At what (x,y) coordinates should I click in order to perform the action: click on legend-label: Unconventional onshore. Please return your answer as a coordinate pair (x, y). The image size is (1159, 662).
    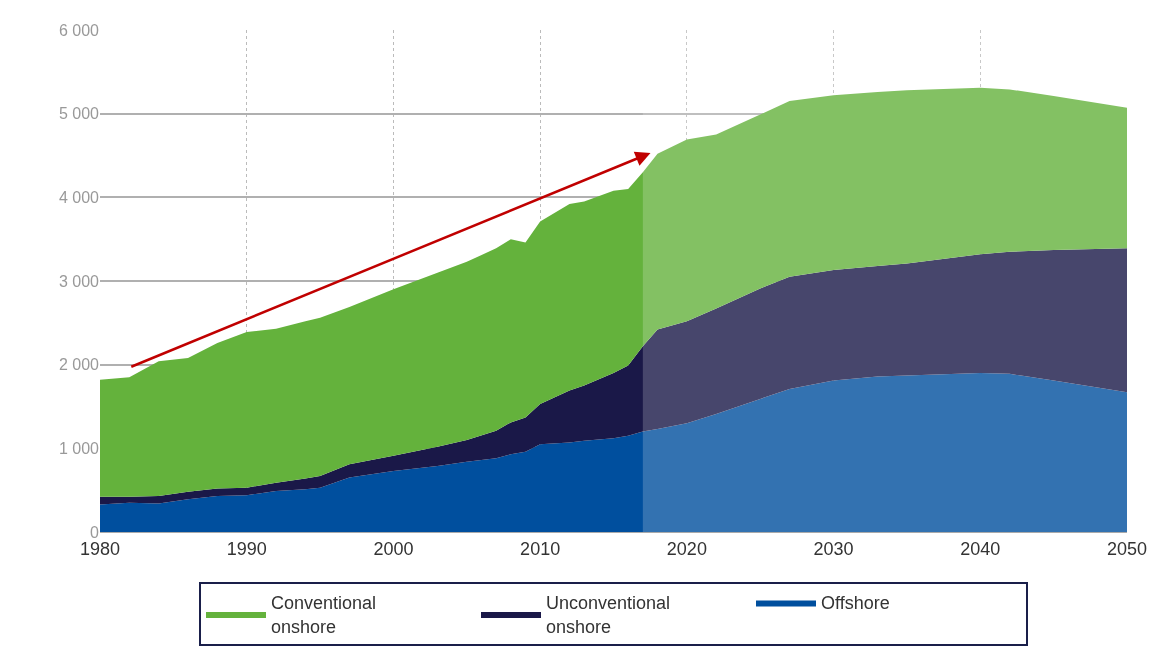
    Looking at the image, I should click on (608, 615).